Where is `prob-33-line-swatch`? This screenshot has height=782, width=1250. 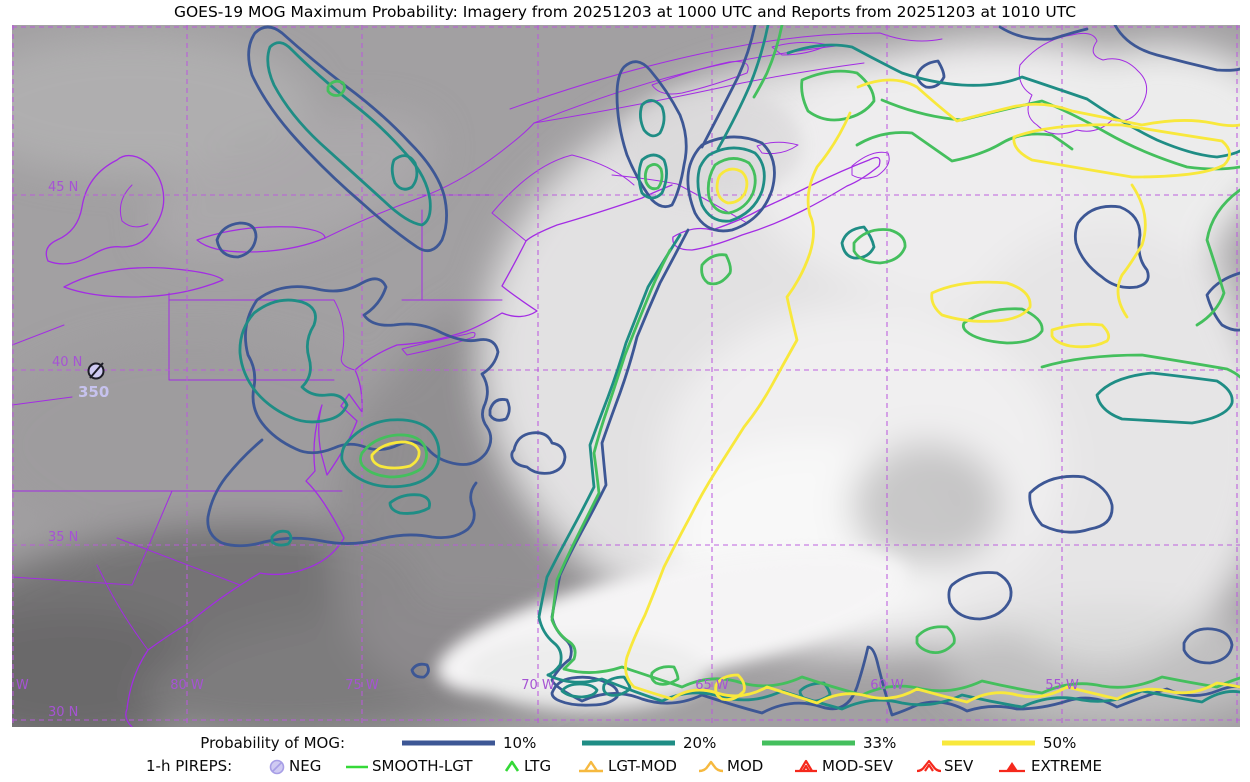
prob-33-line-swatch is located at coordinates (808, 743).